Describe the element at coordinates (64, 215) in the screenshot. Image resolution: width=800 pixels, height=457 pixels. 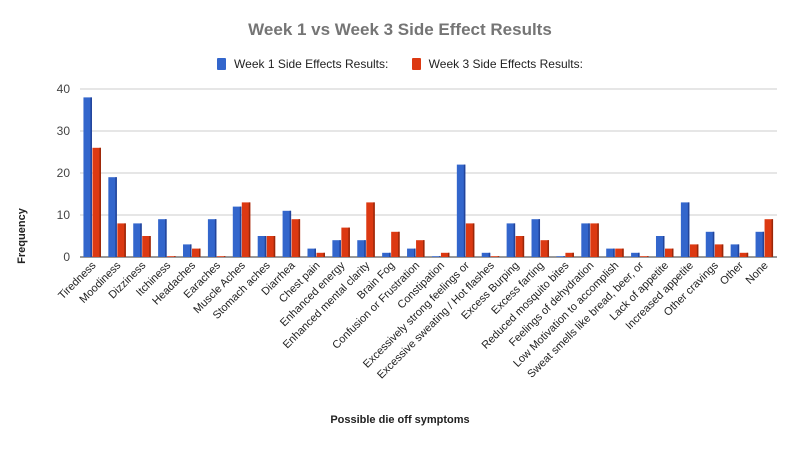
I see `y-tick-label: 10` at that location.